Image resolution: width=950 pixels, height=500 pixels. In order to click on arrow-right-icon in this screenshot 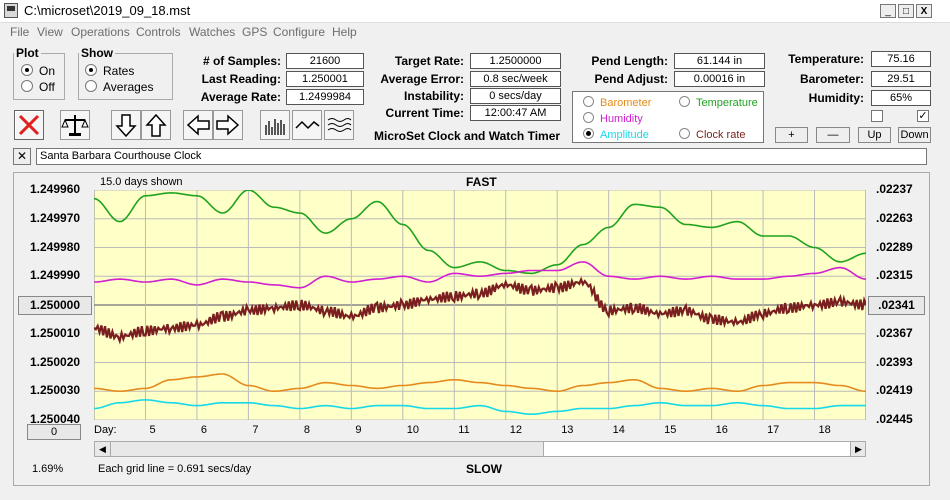, I will do `click(228, 125)`.